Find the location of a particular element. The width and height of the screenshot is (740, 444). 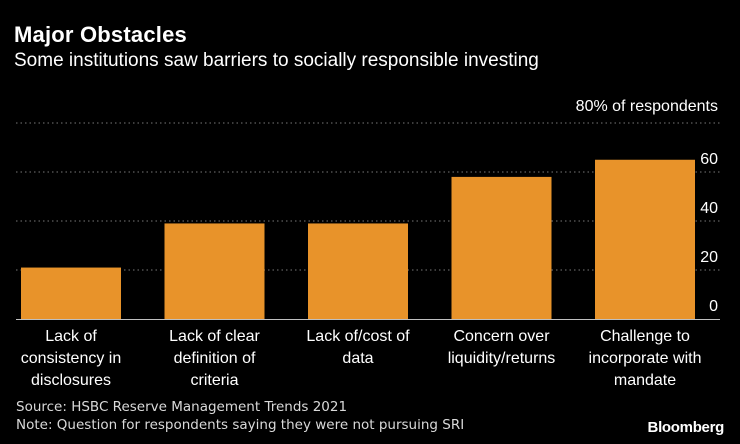

y-tick-label: 0 is located at coordinates (713, 306).